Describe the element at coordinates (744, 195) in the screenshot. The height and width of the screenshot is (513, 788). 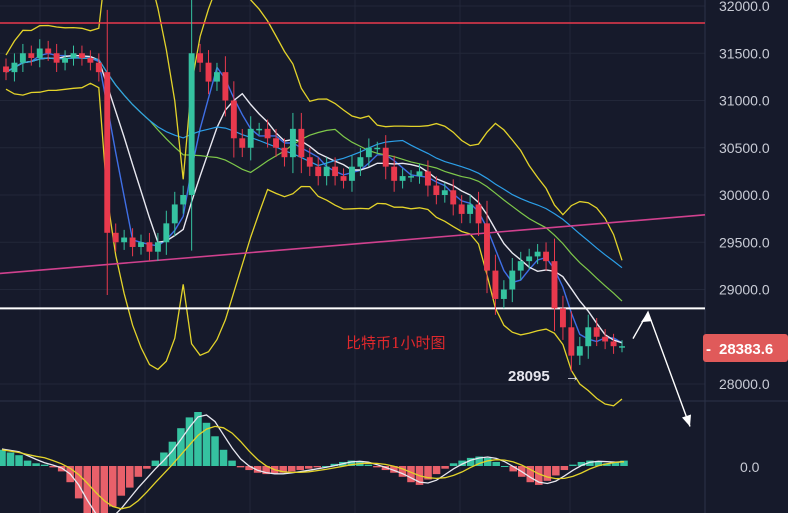
I see `price-tick-label: 30000.0` at that location.